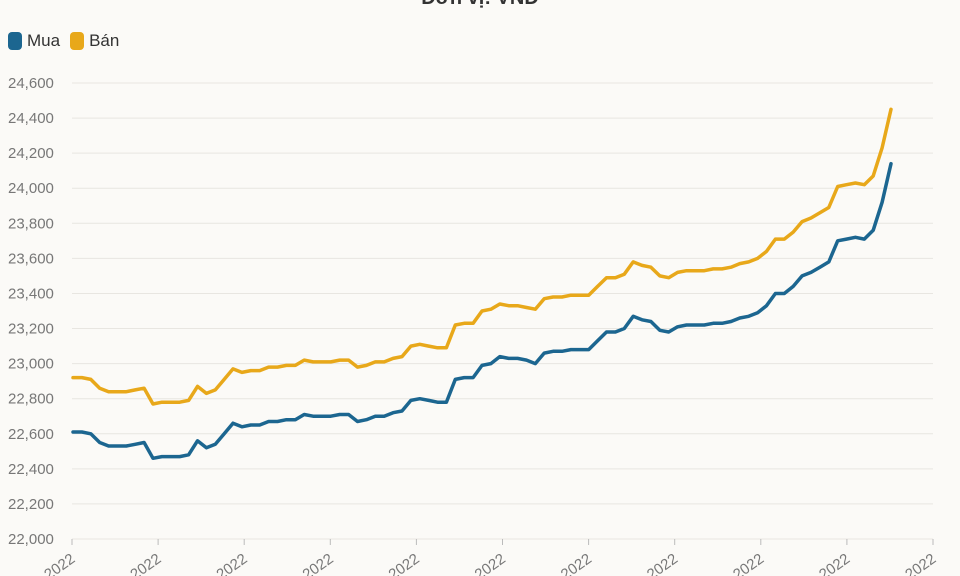 This screenshot has height=576, width=960. Describe the element at coordinates (31, 153) in the screenshot. I see `y-tick-label: 24,200` at that location.